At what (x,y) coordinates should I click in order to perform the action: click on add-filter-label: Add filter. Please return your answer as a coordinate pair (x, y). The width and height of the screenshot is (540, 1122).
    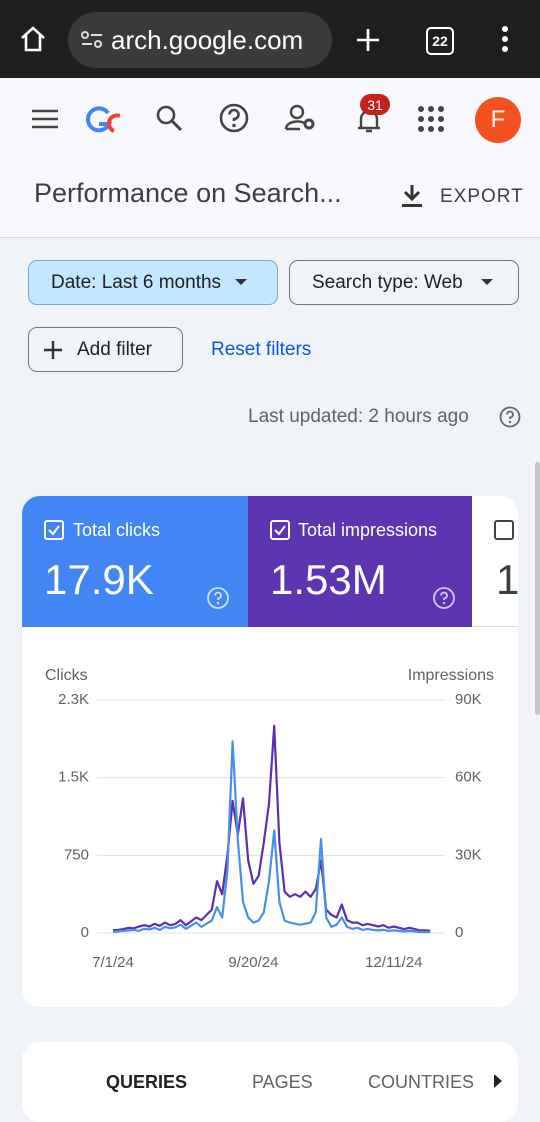
    Looking at the image, I should click on (114, 349).